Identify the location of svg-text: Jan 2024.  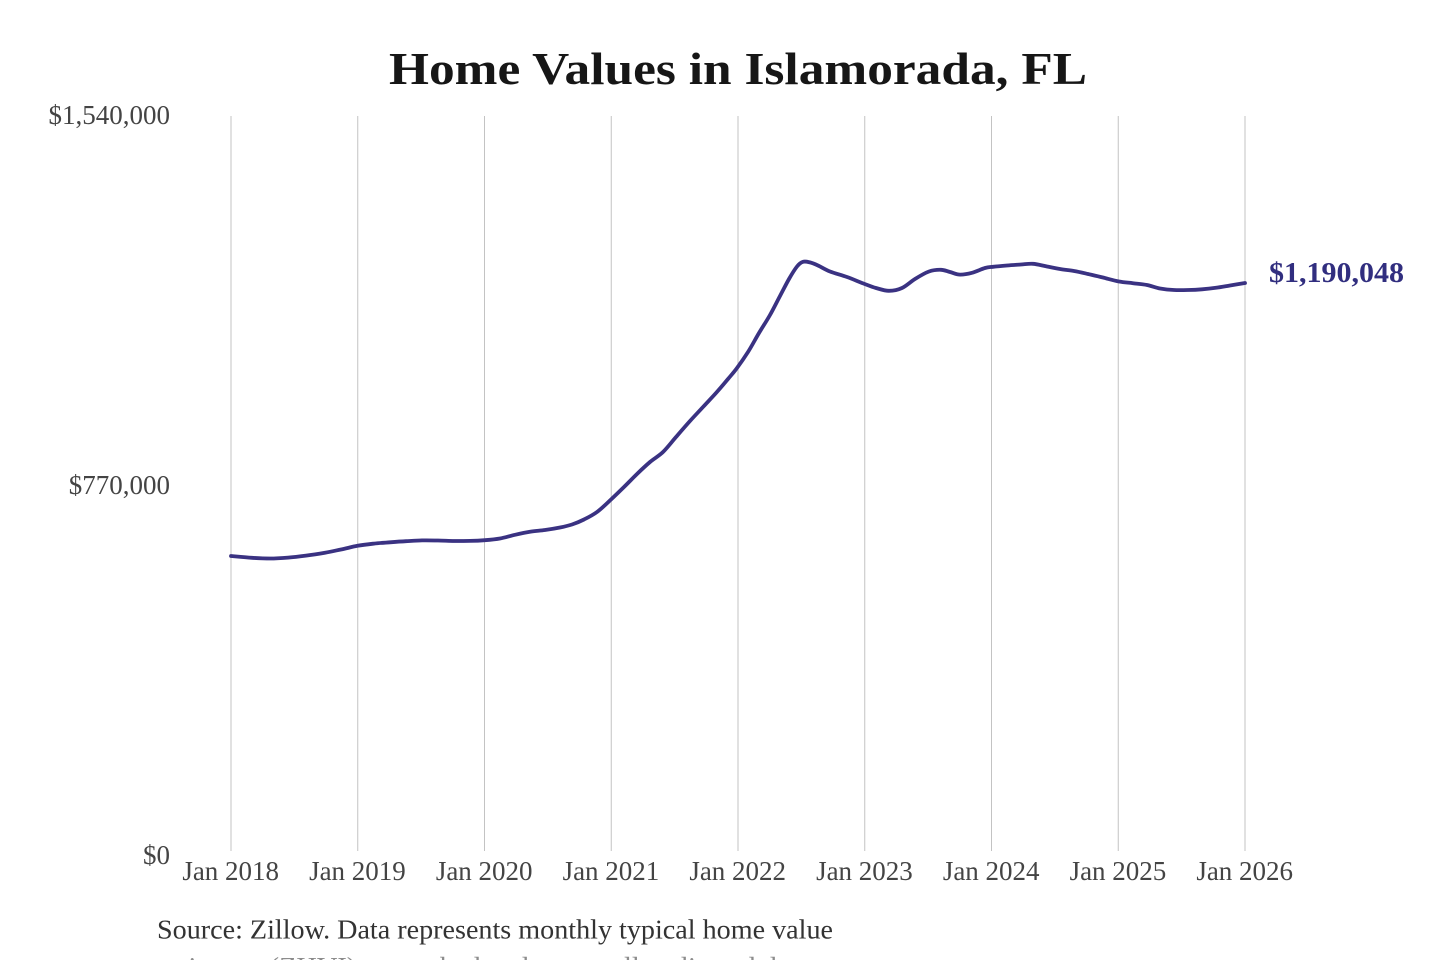
(991, 871).